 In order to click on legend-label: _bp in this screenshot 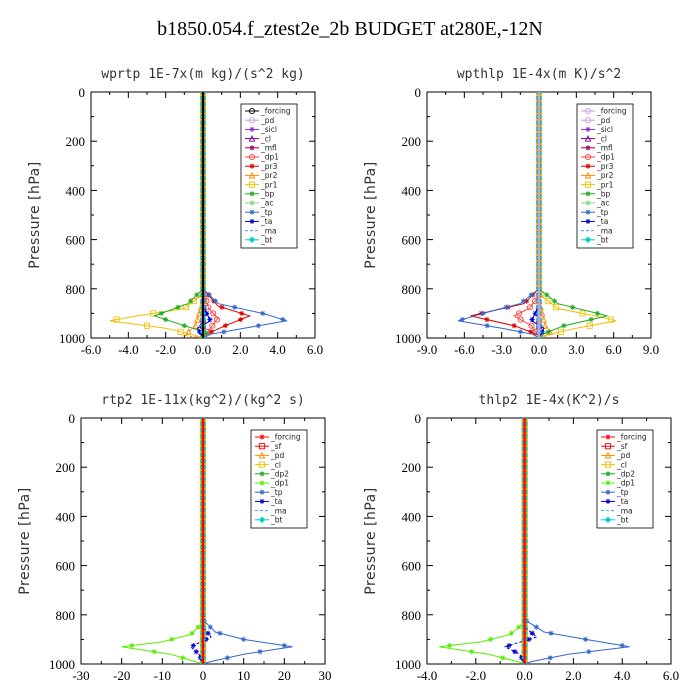, I will do `click(267, 194)`.